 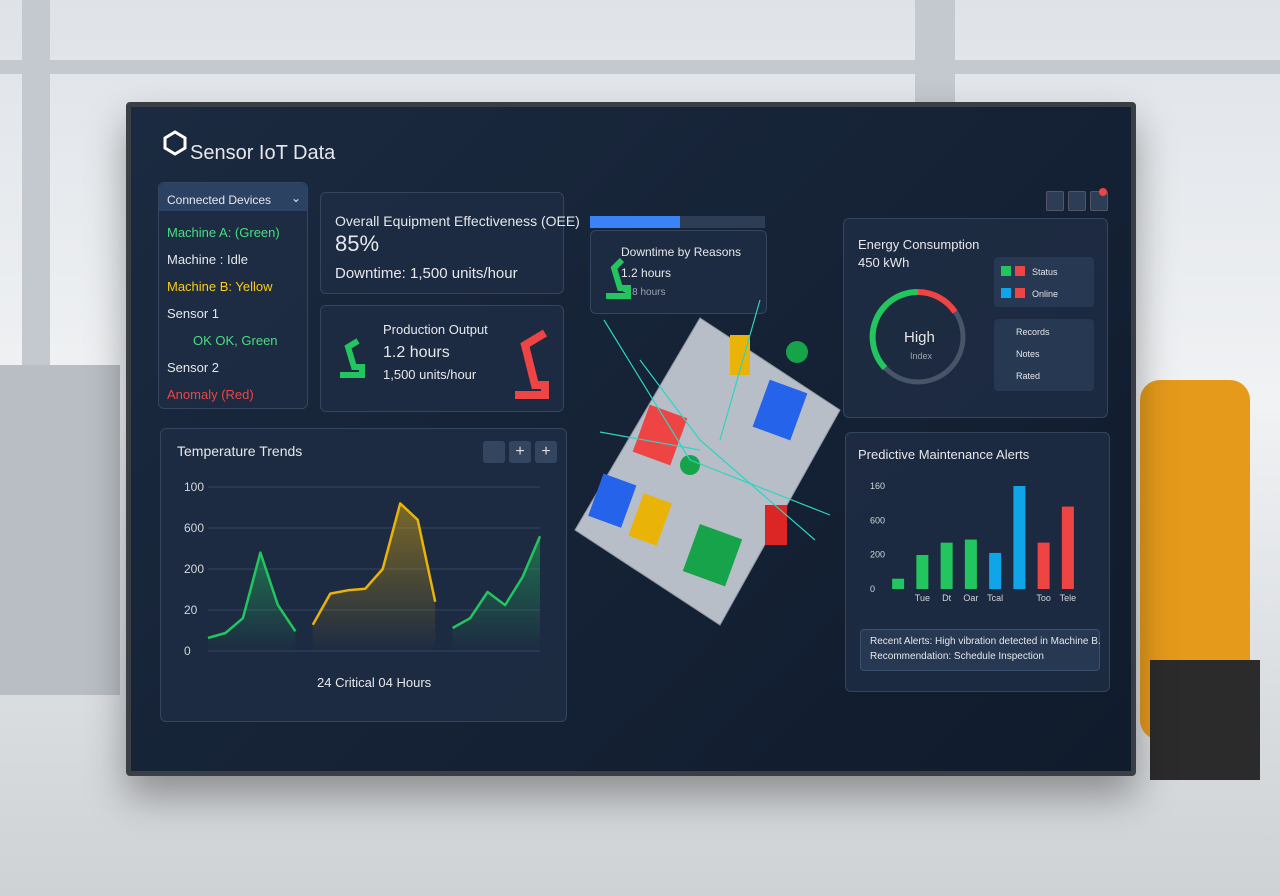 I want to click on y-tick-label: 100, so click(x=194, y=487).